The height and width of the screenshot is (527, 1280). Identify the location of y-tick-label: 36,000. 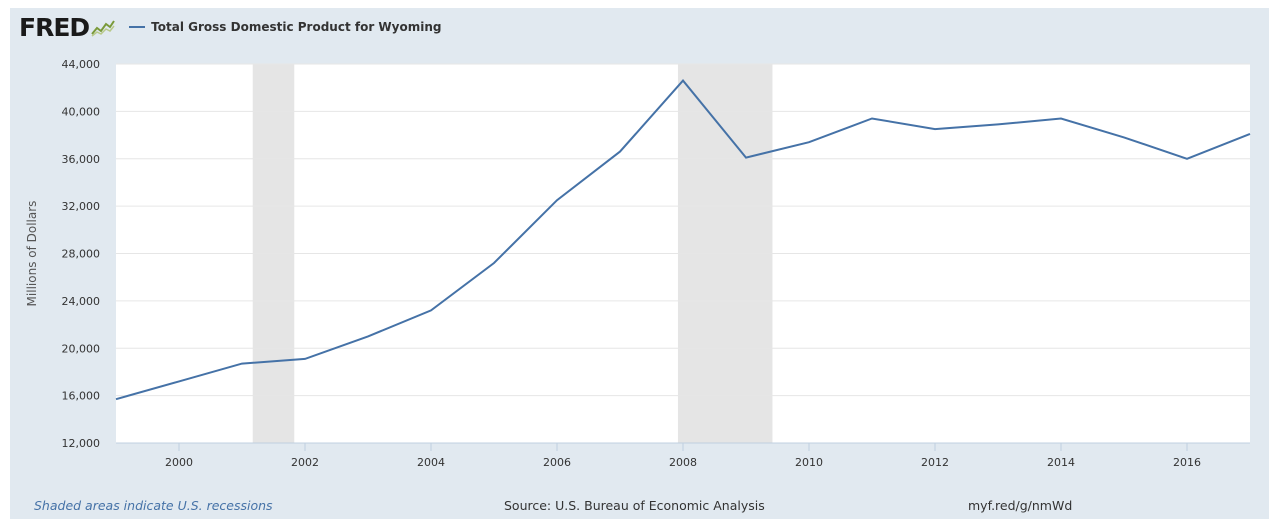
(81, 159).